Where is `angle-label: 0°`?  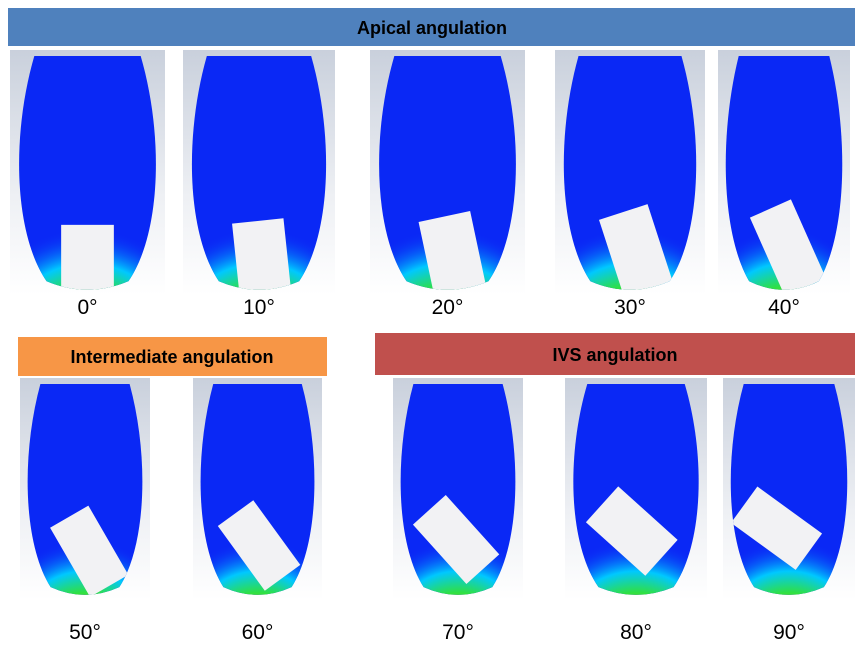 angle-label: 0° is located at coordinates (87, 307).